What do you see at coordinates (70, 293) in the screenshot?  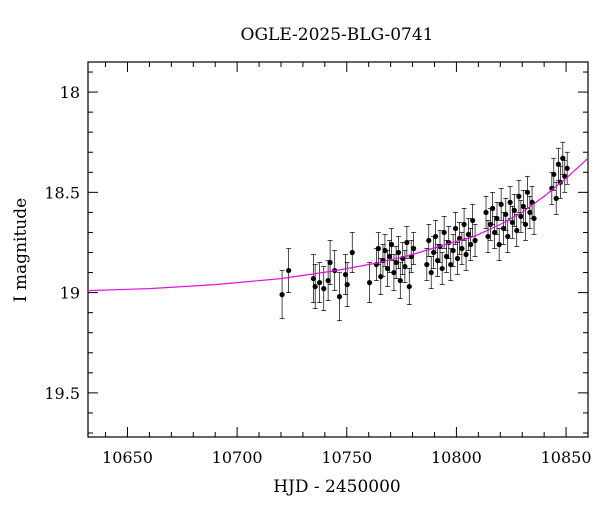 I see `y-tick-label: 19` at bounding box center [70, 293].